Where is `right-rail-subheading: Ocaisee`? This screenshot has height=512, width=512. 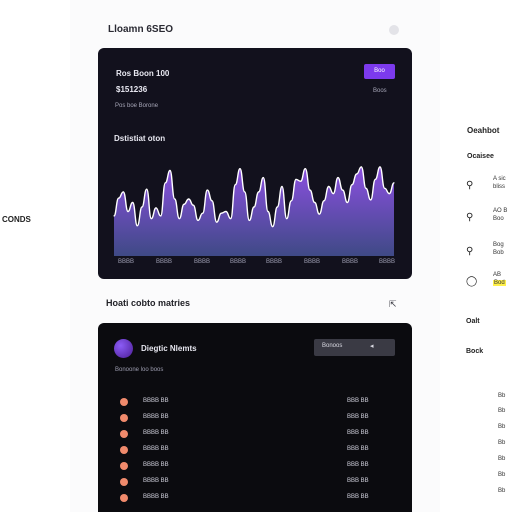 right-rail-subheading: Ocaisee is located at coordinates (480, 156).